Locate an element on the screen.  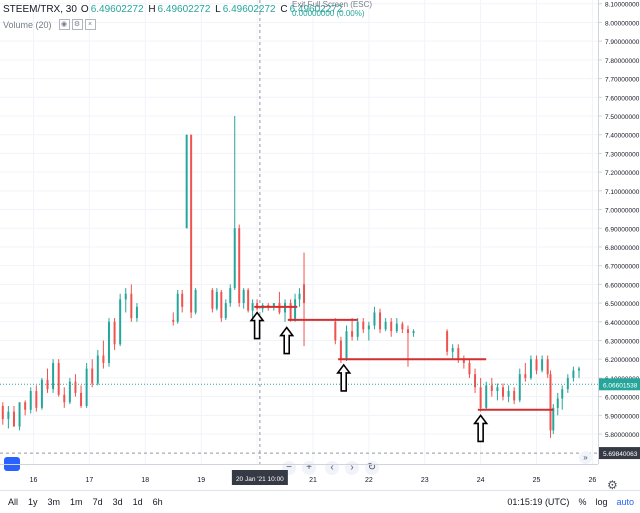
chart-settings-icon: ⚙ is located at coordinates (612, 485).